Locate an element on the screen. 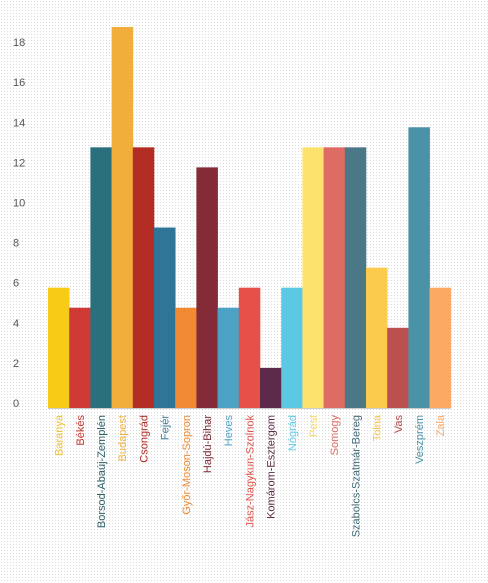  y-tick-label: 12 is located at coordinates (19, 163).